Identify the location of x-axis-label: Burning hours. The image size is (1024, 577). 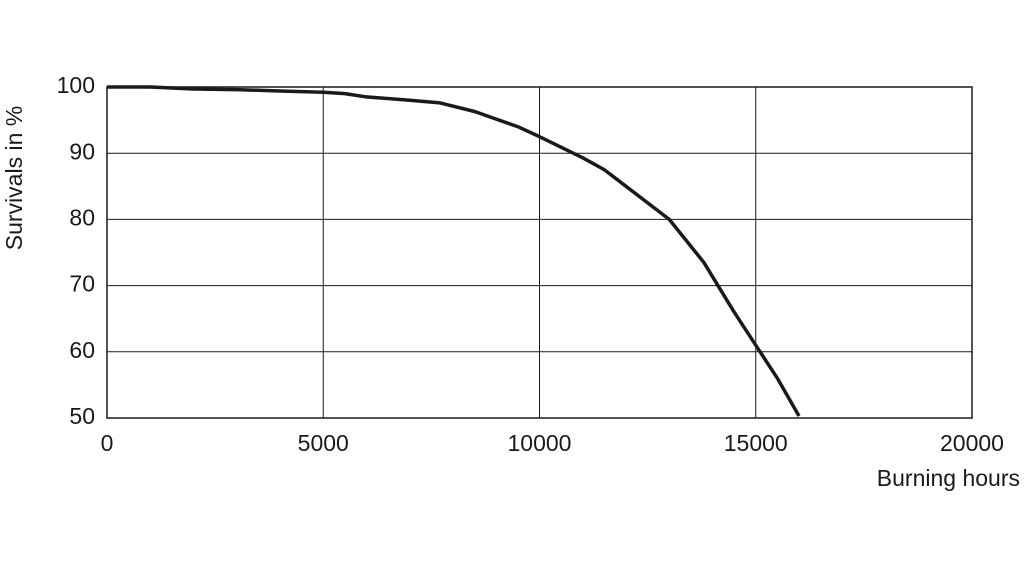
(948, 478).